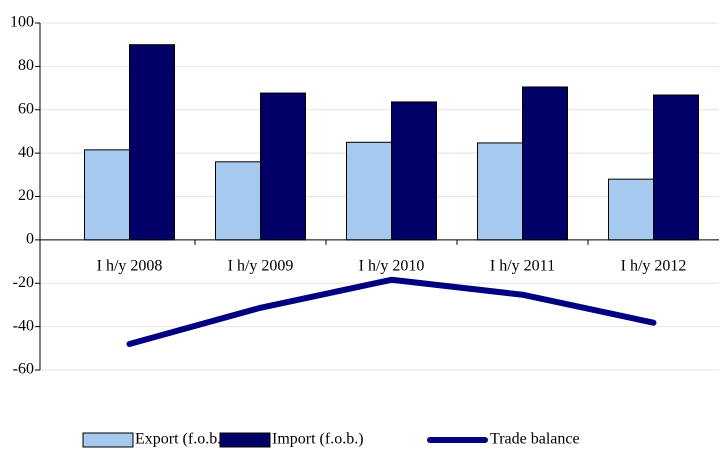 The width and height of the screenshot is (723, 452). I want to click on y-tick-label: -60, so click(23, 369).